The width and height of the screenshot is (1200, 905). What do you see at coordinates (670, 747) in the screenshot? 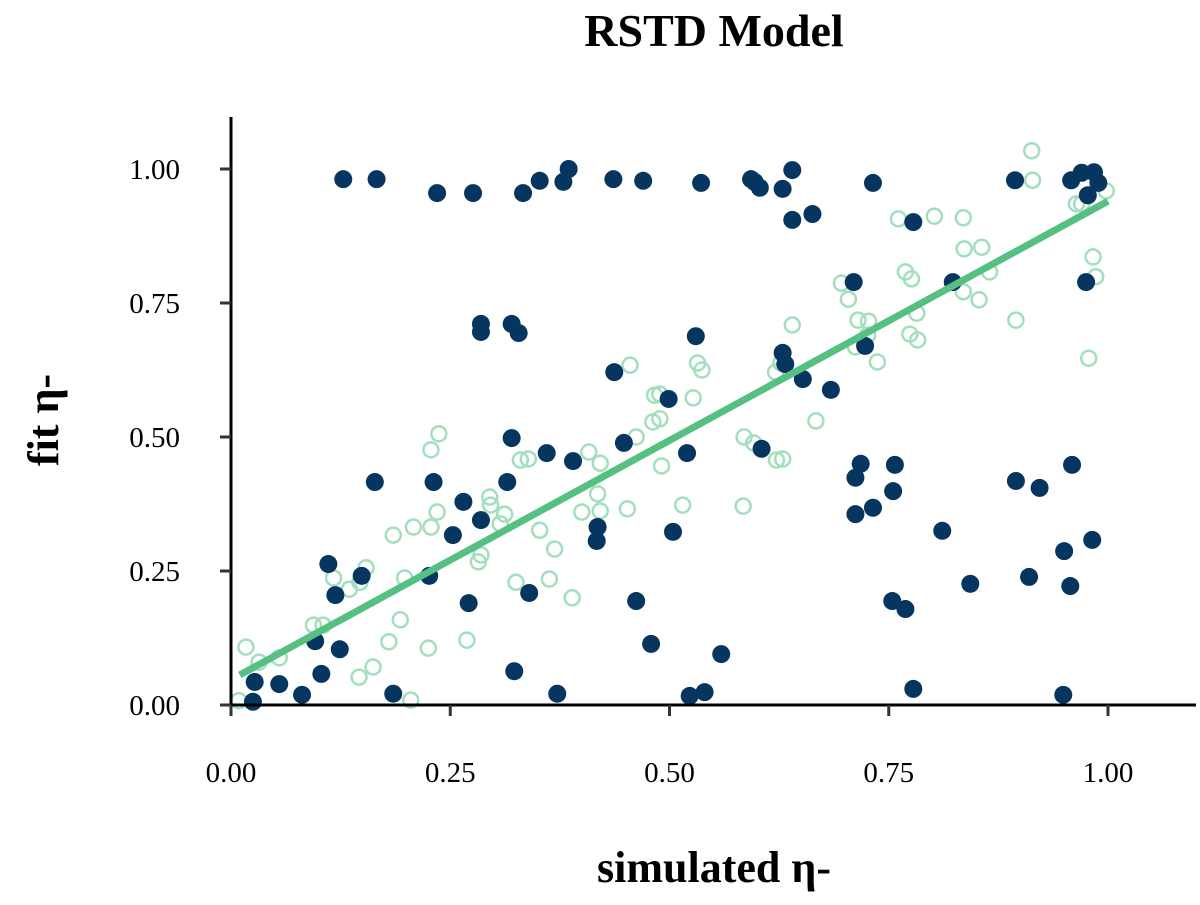
I see `x-ticks: 0.00 0.25 0.50 0.75 1.00` at bounding box center [670, 747].